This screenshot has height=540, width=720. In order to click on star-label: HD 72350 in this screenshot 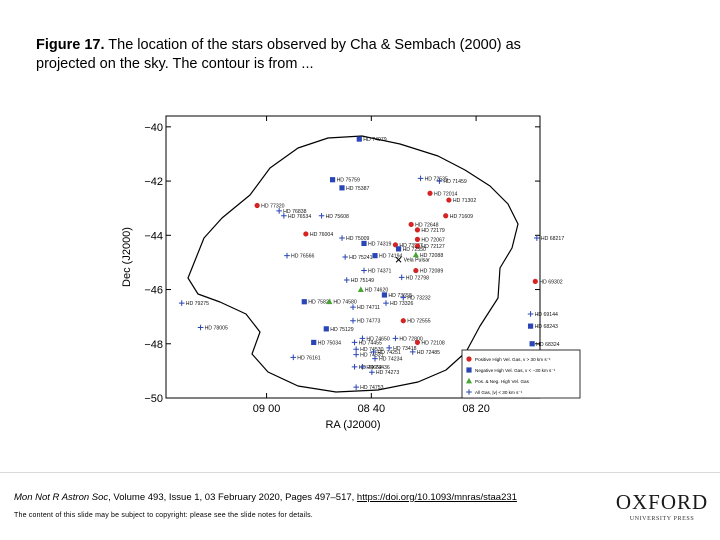, I will do `click(414, 250)`.